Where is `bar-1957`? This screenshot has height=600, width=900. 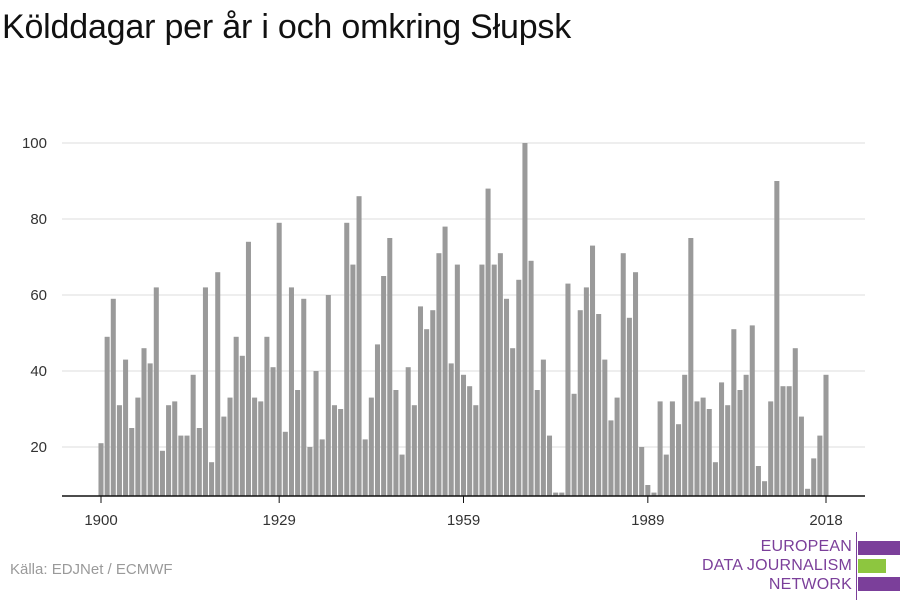 bar-1957 is located at coordinates (451, 429).